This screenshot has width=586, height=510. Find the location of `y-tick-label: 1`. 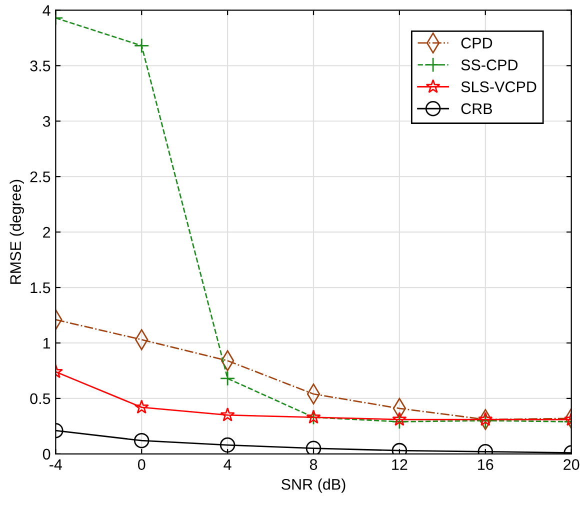

y-tick-label: 1 is located at coordinates (46, 343).